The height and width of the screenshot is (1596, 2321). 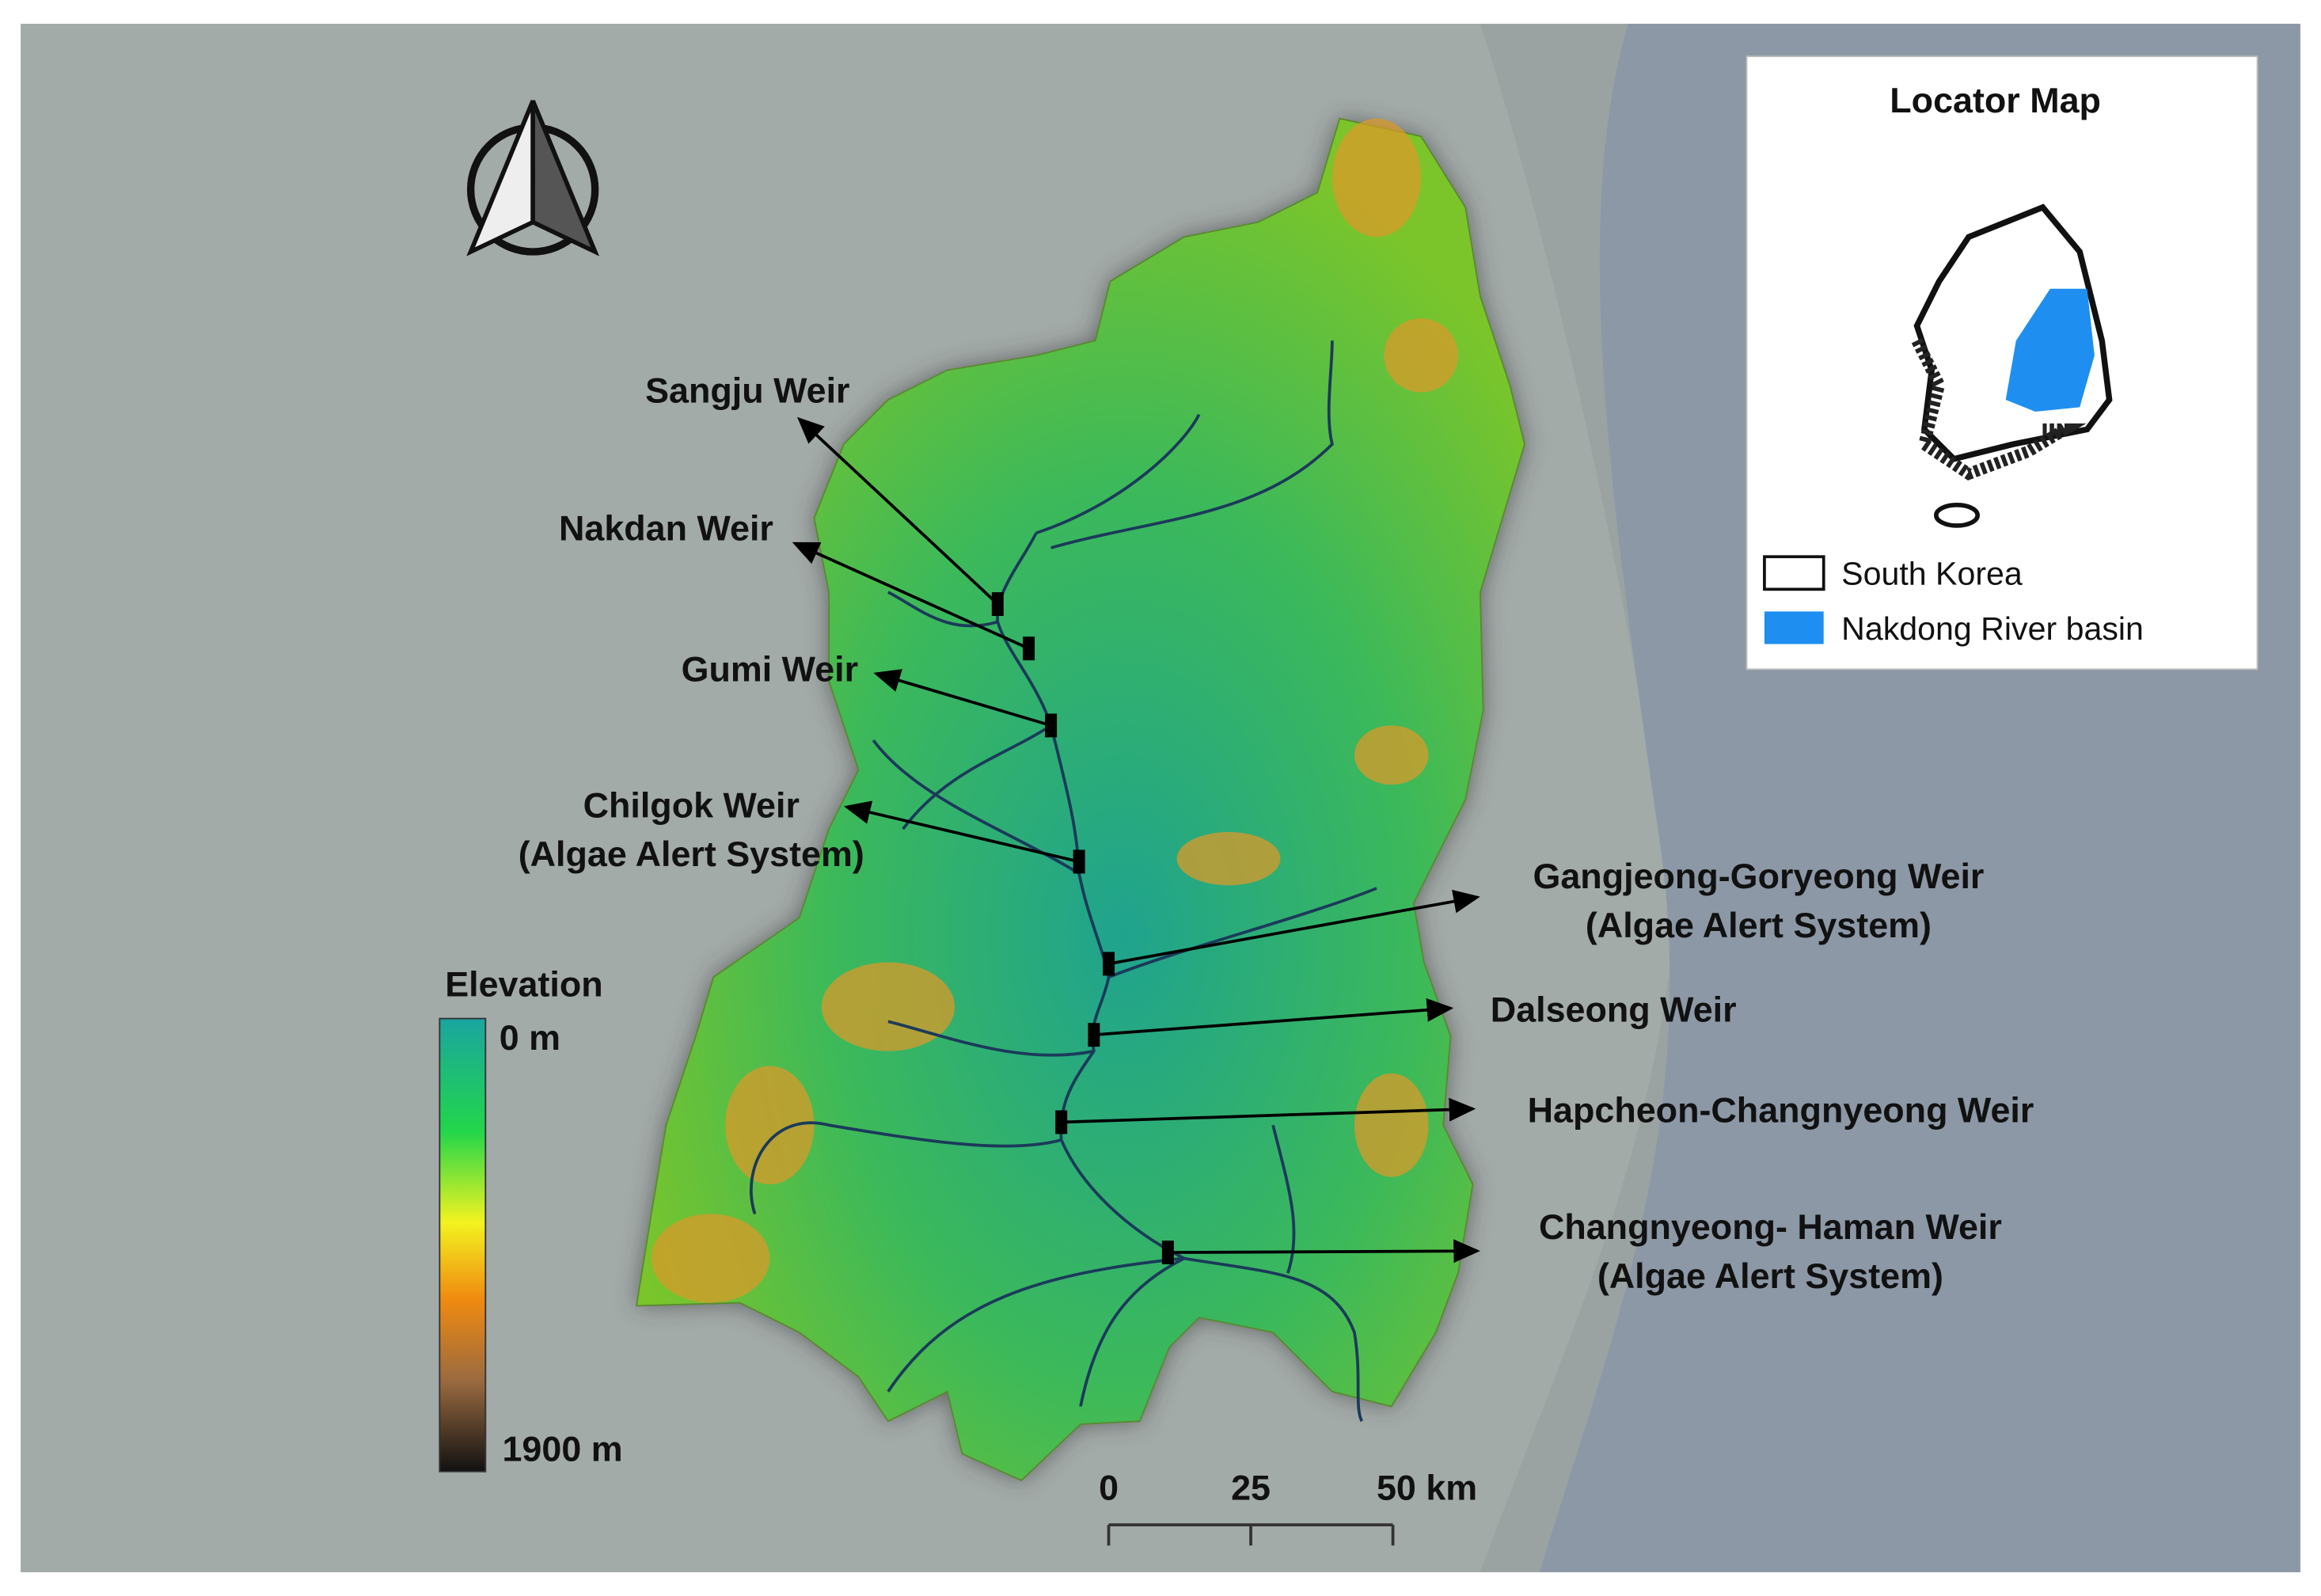 I want to click on legend-title: Elevation, so click(x=524, y=984).